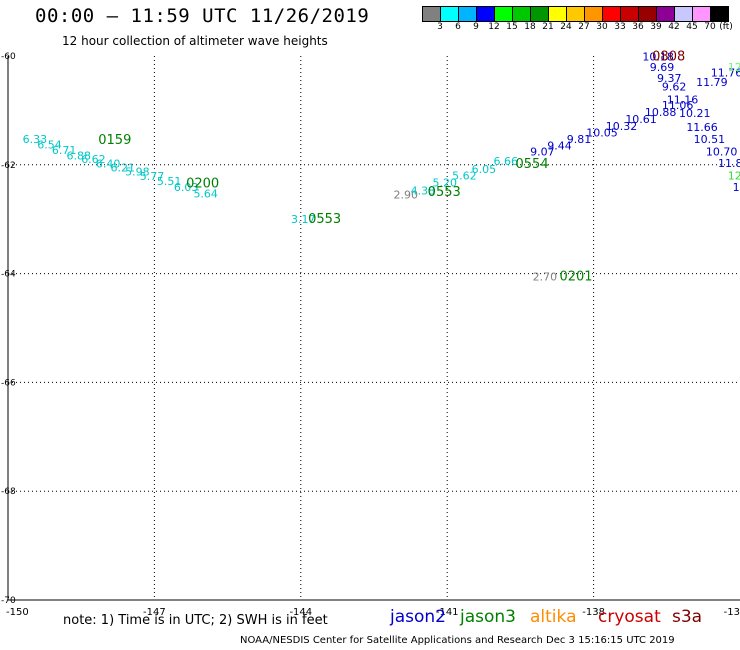  I want to click on legend-altika: altika, so click(553, 617).